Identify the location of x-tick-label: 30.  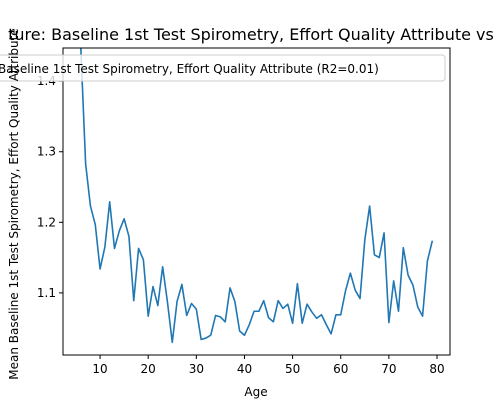
(196, 369).